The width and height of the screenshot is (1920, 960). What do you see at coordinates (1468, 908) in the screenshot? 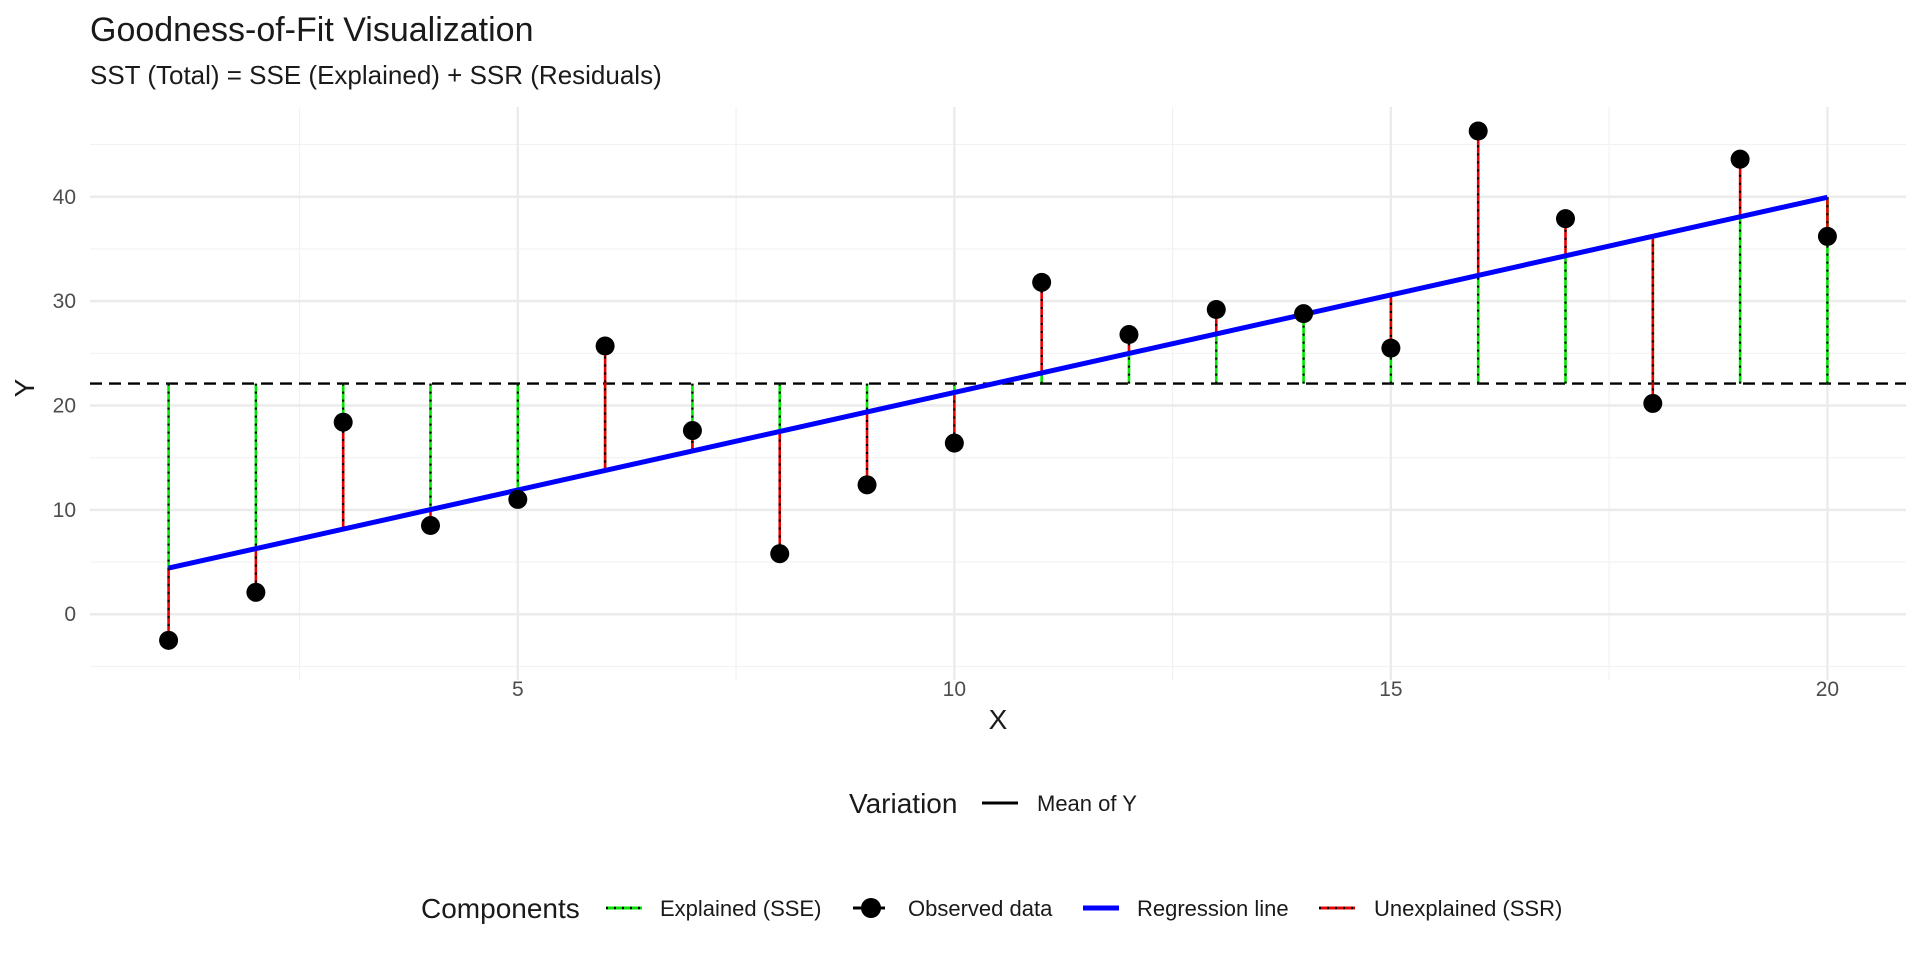
I see `legend-label-unexplained: Unexplained (SSR)` at bounding box center [1468, 908].